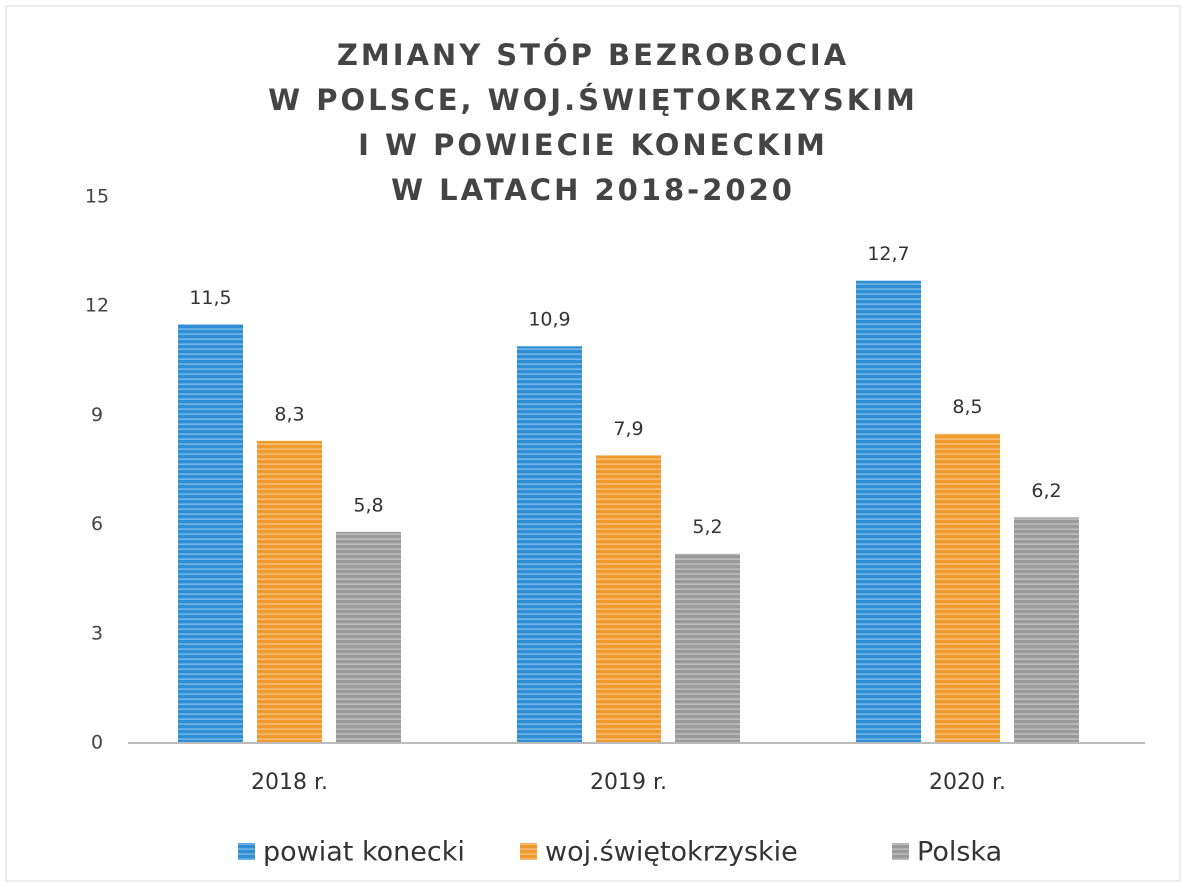 The height and width of the screenshot is (887, 1186). I want to click on y-tick-label: 12, so click(97, 306).